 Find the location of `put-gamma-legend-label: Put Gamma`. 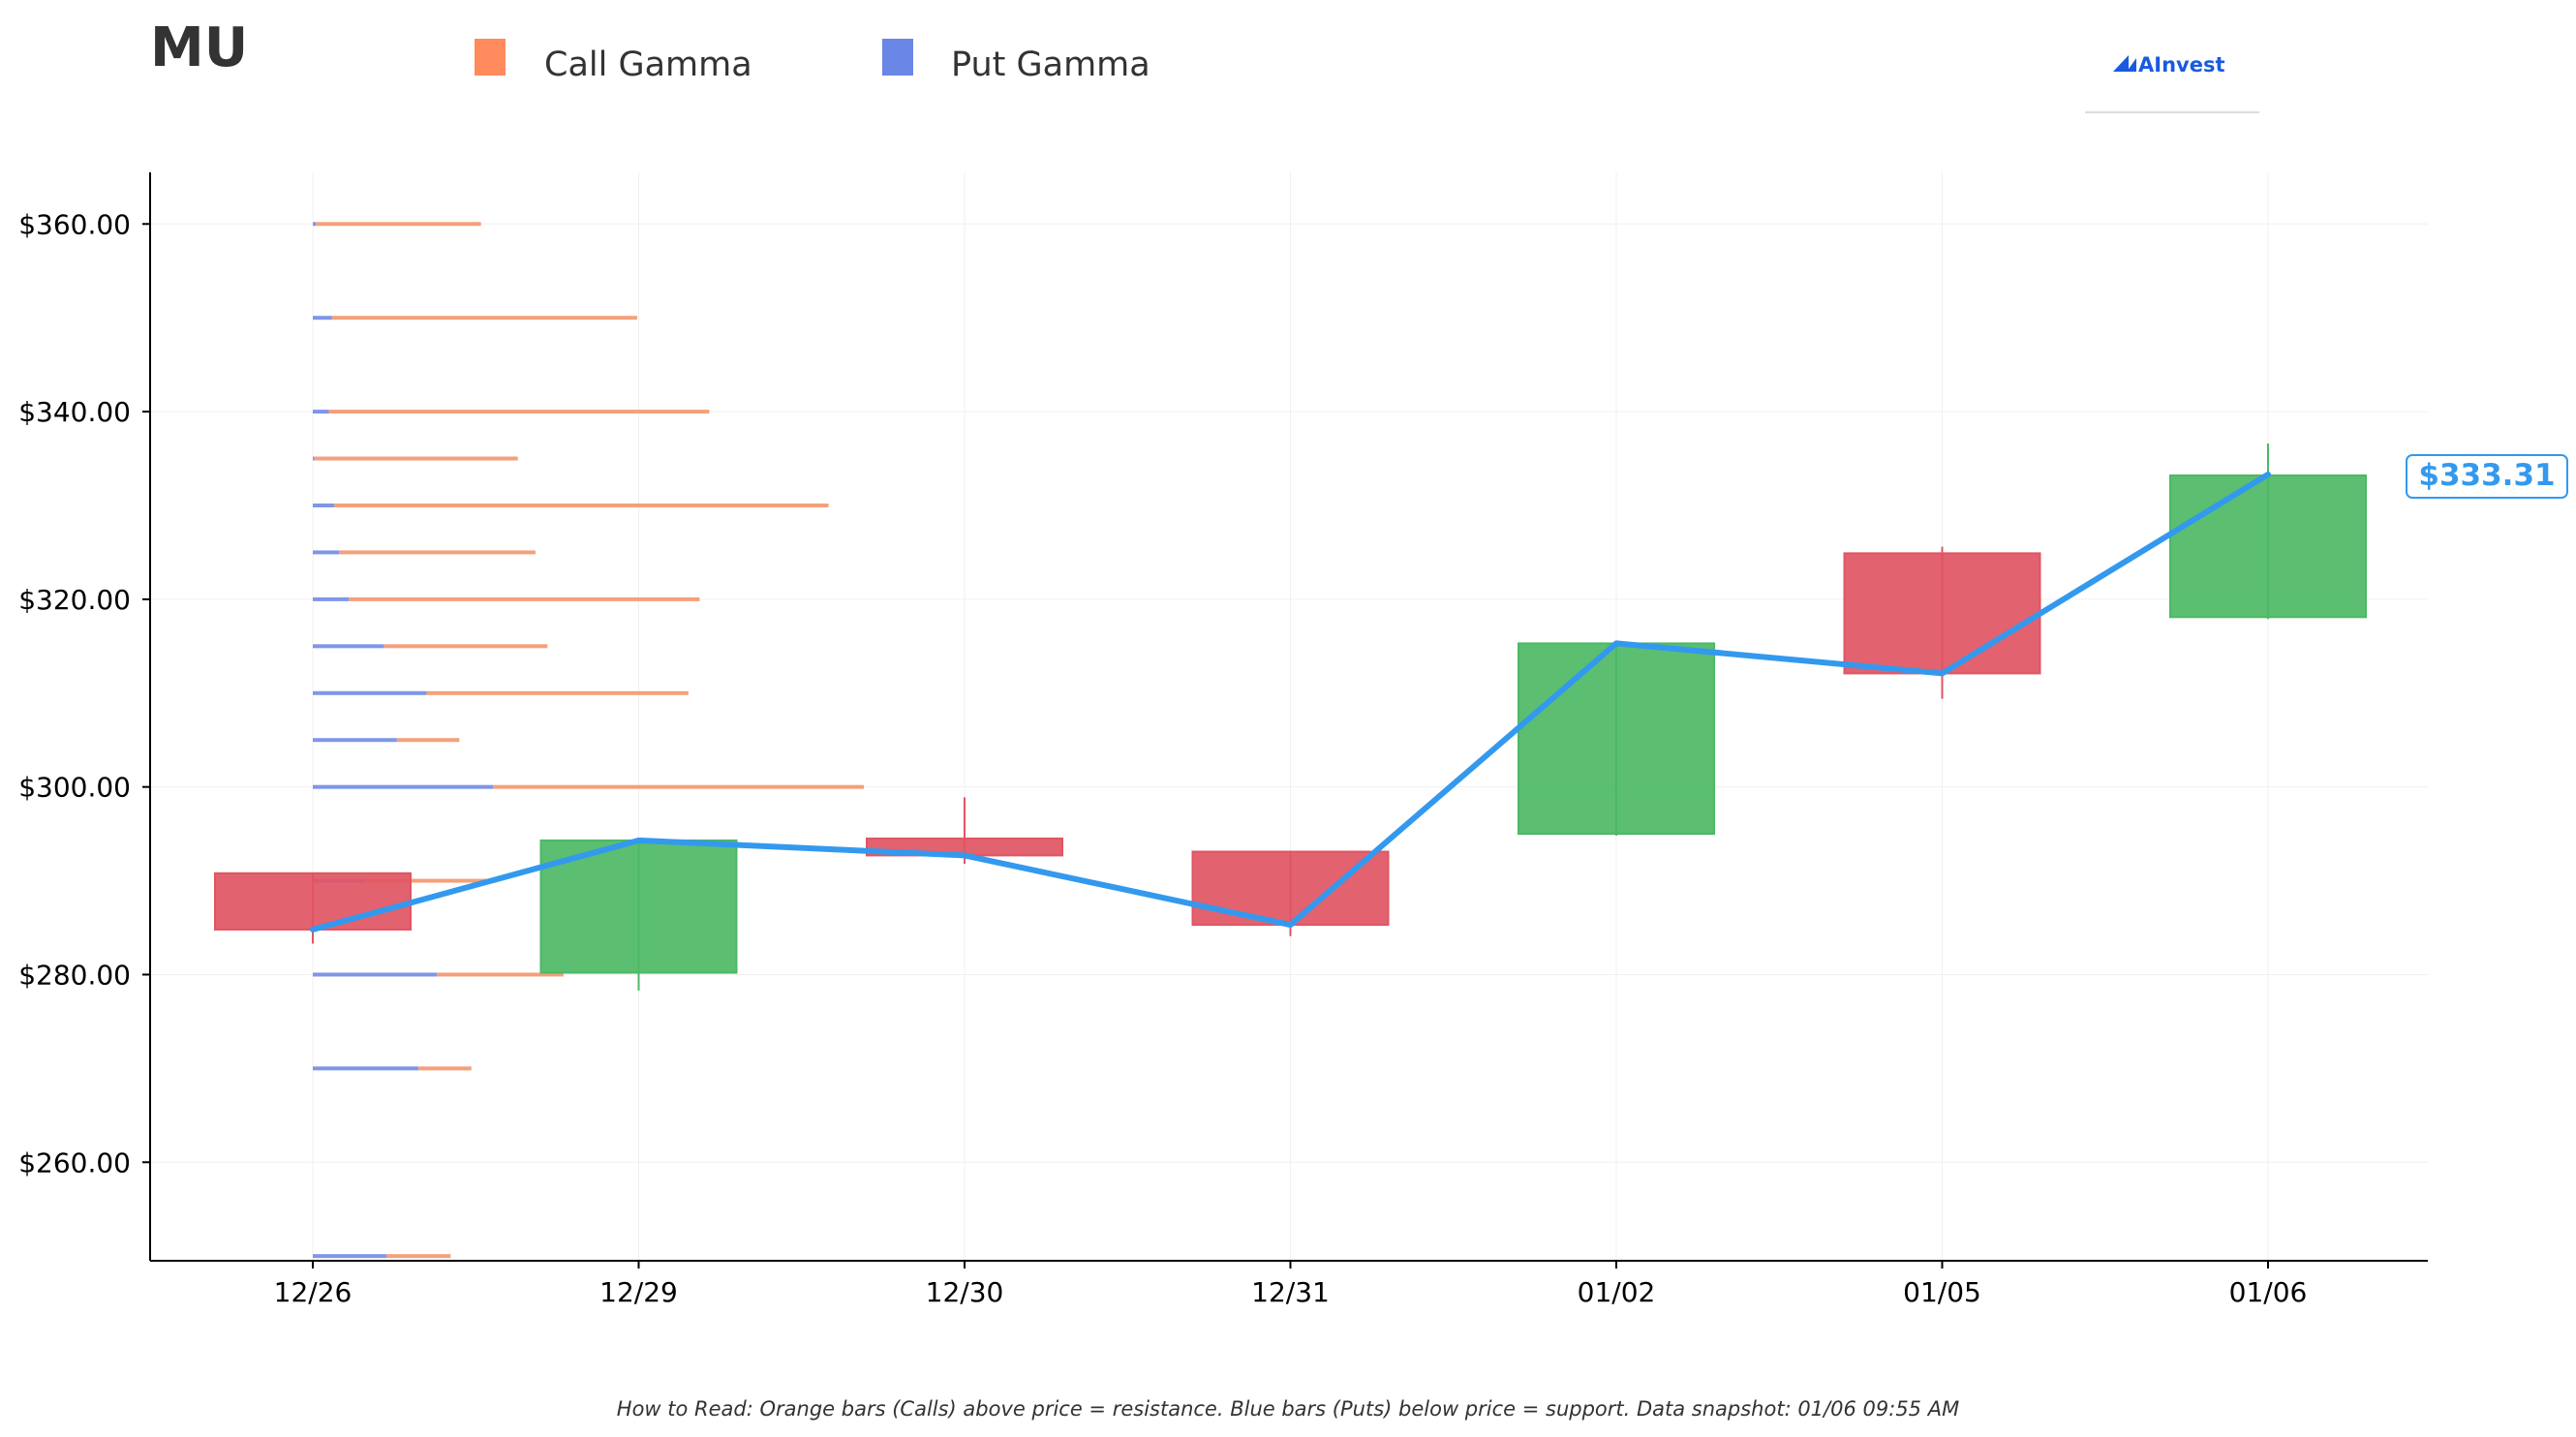

put-gamma-legend-label: Put Gamma is located at coordinates (1050, 65).